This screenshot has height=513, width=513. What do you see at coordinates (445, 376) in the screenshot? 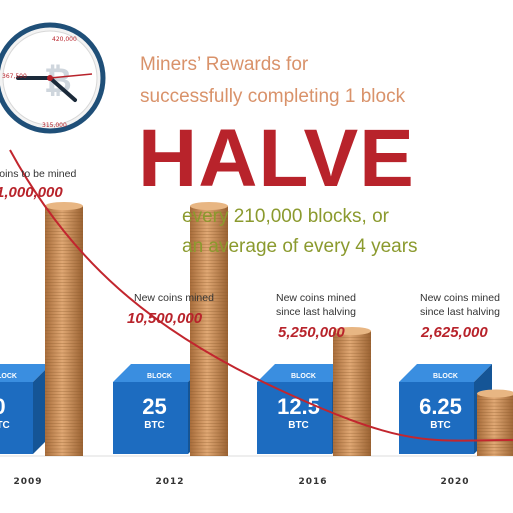
I see `block-label-2020: BLOCK` at bounding box center [445, 376].